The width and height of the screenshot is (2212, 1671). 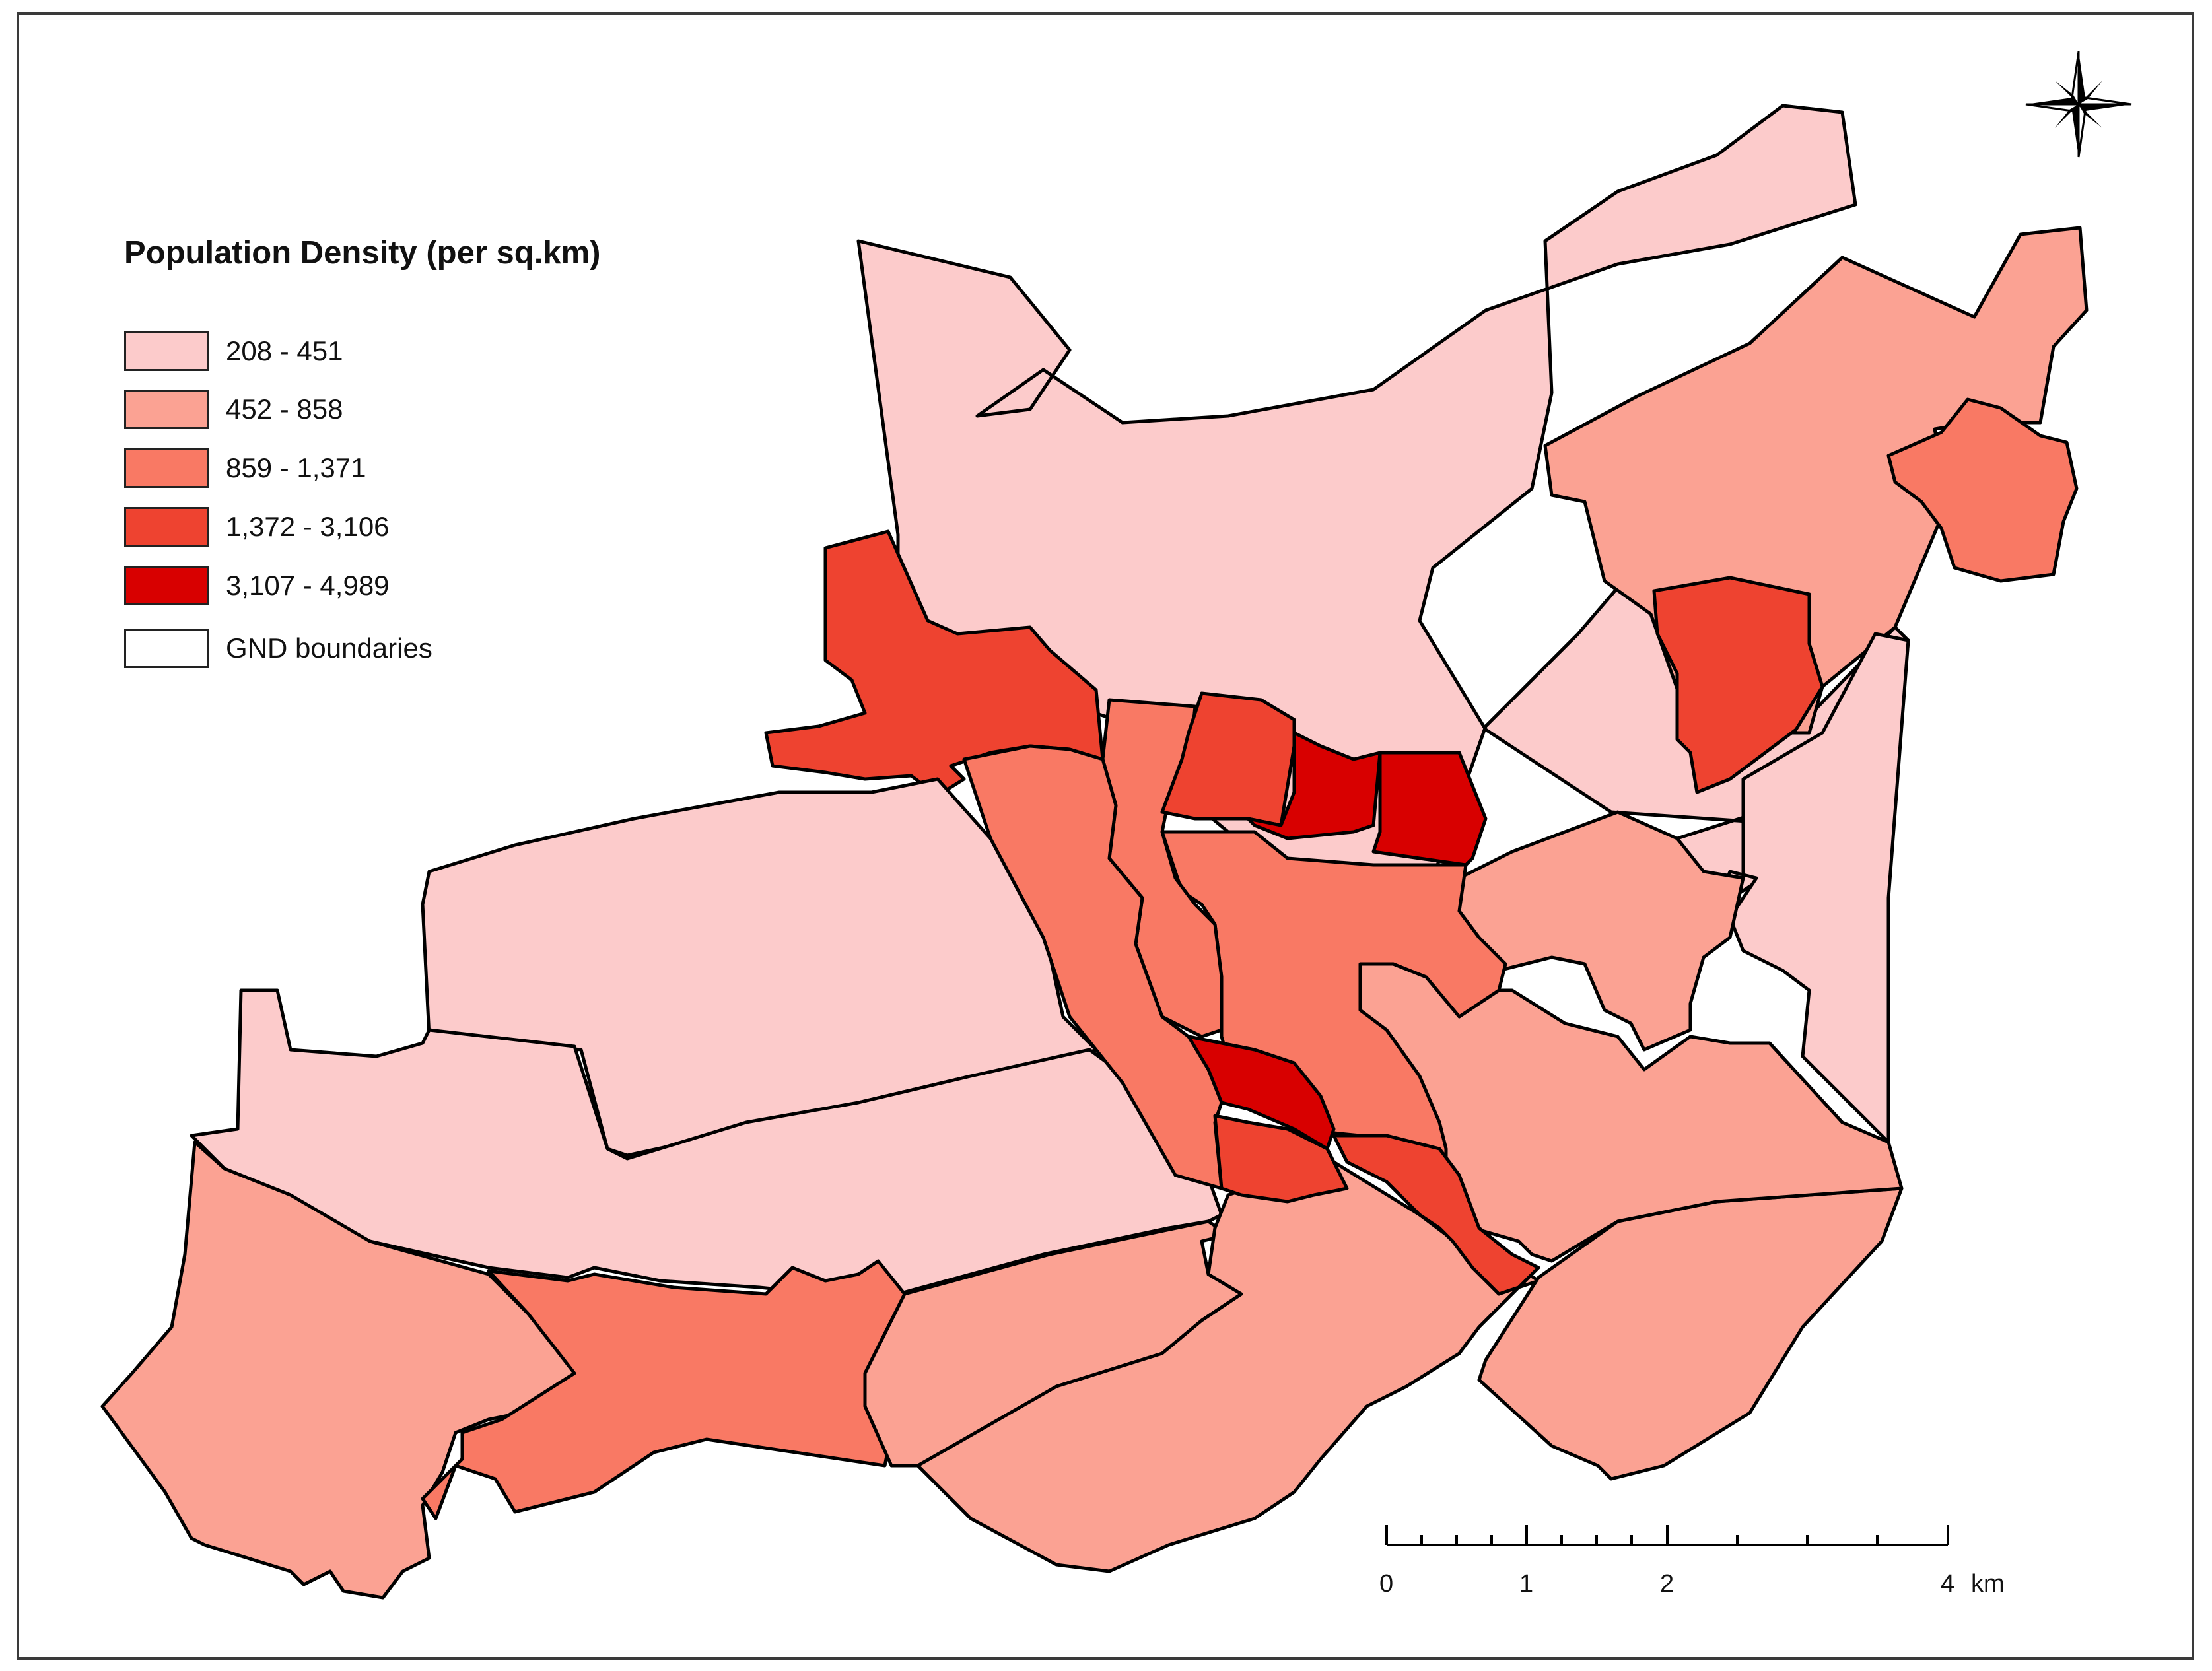 What do you see at coordinates (308, 585) in the screenshot?
I see `legend-label: 3,107 - 4,989` at bounding box center [308, 585].